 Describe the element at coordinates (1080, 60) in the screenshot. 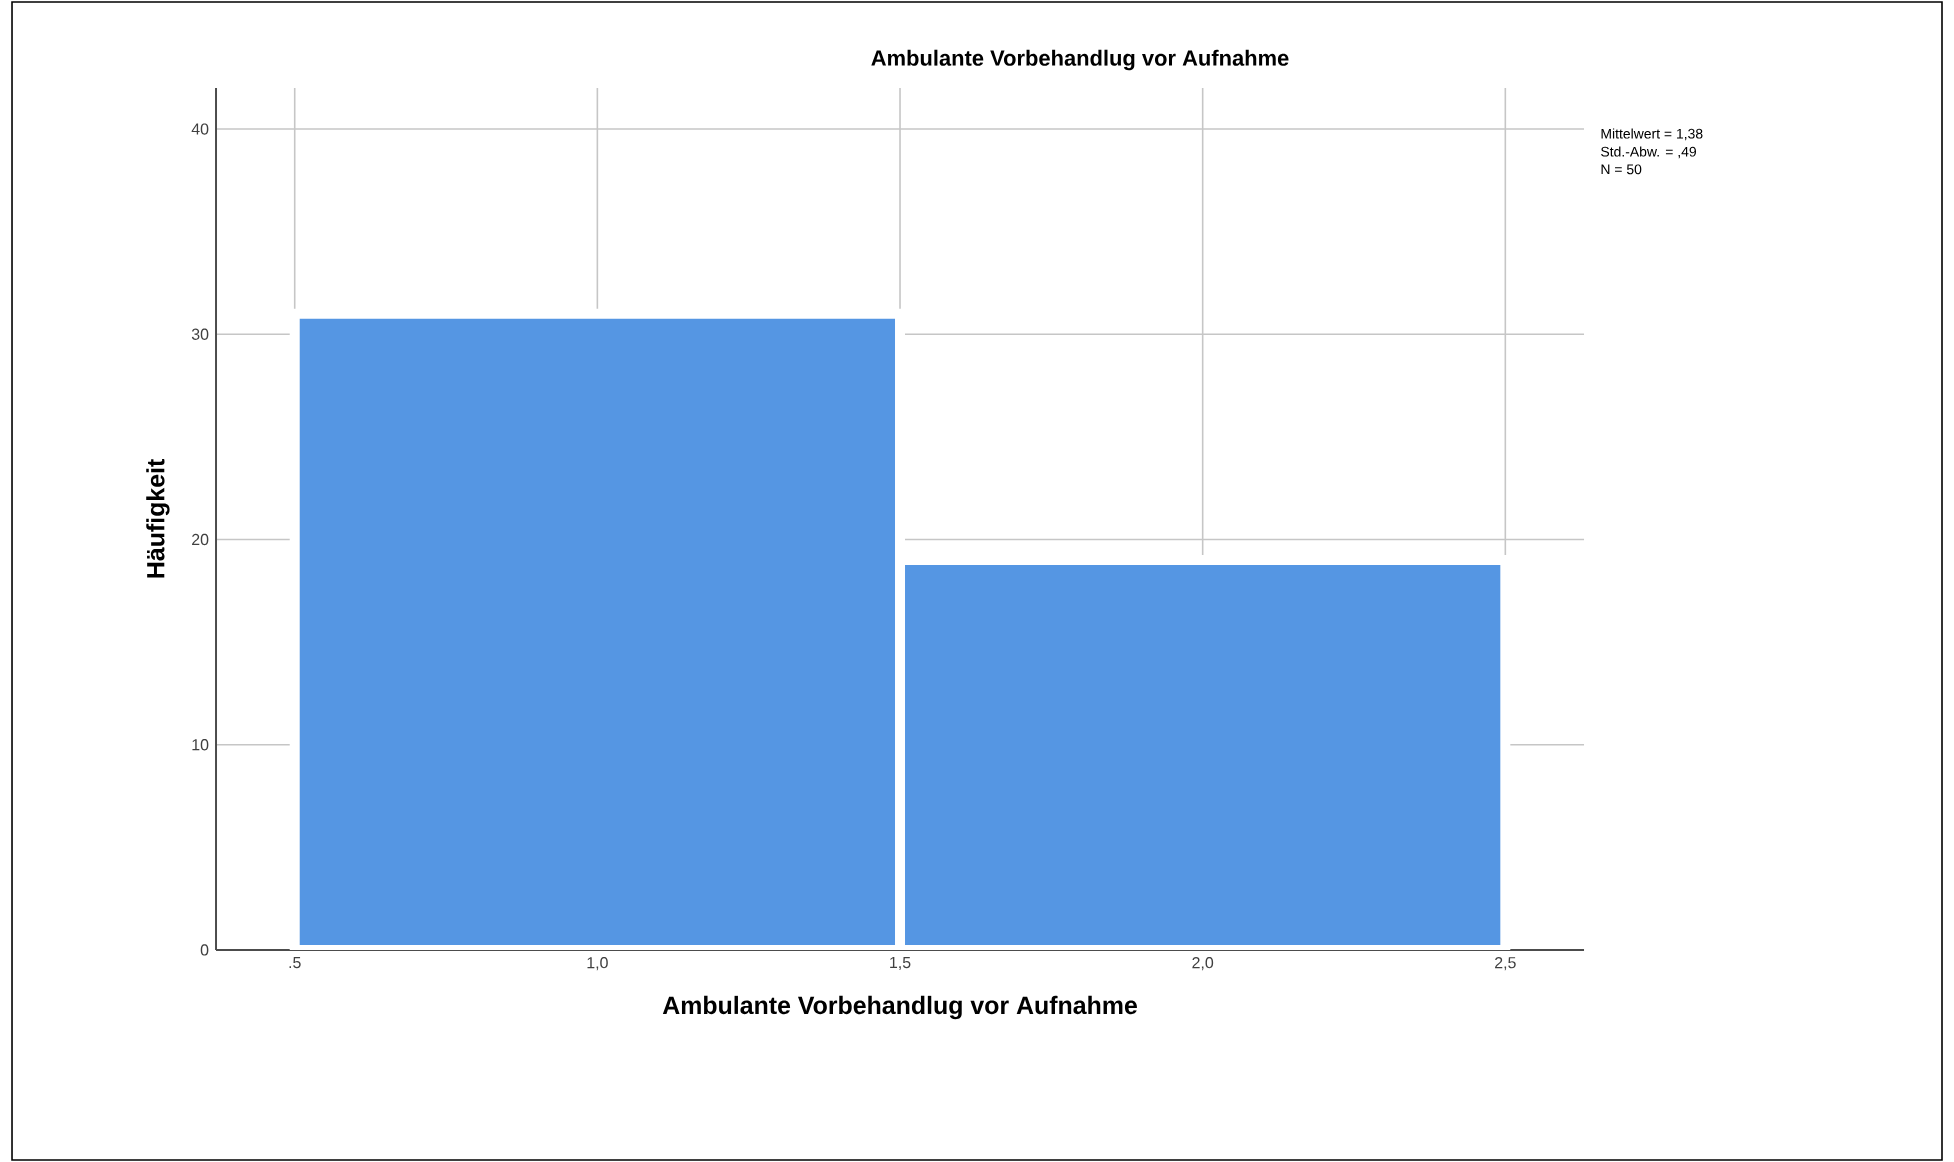

I see `chart-title: Ambulante Vorbehandlug vor Aufnahme` at that location.